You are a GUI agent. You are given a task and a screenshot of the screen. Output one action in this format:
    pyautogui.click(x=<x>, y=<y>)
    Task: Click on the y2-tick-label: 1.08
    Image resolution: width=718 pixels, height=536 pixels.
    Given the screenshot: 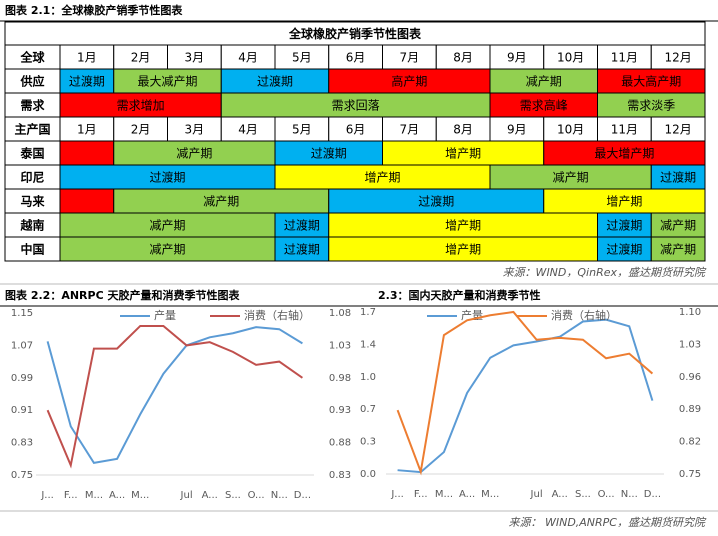 What is the action you would take?
    pyautogui.click(x=340, y=313)
    